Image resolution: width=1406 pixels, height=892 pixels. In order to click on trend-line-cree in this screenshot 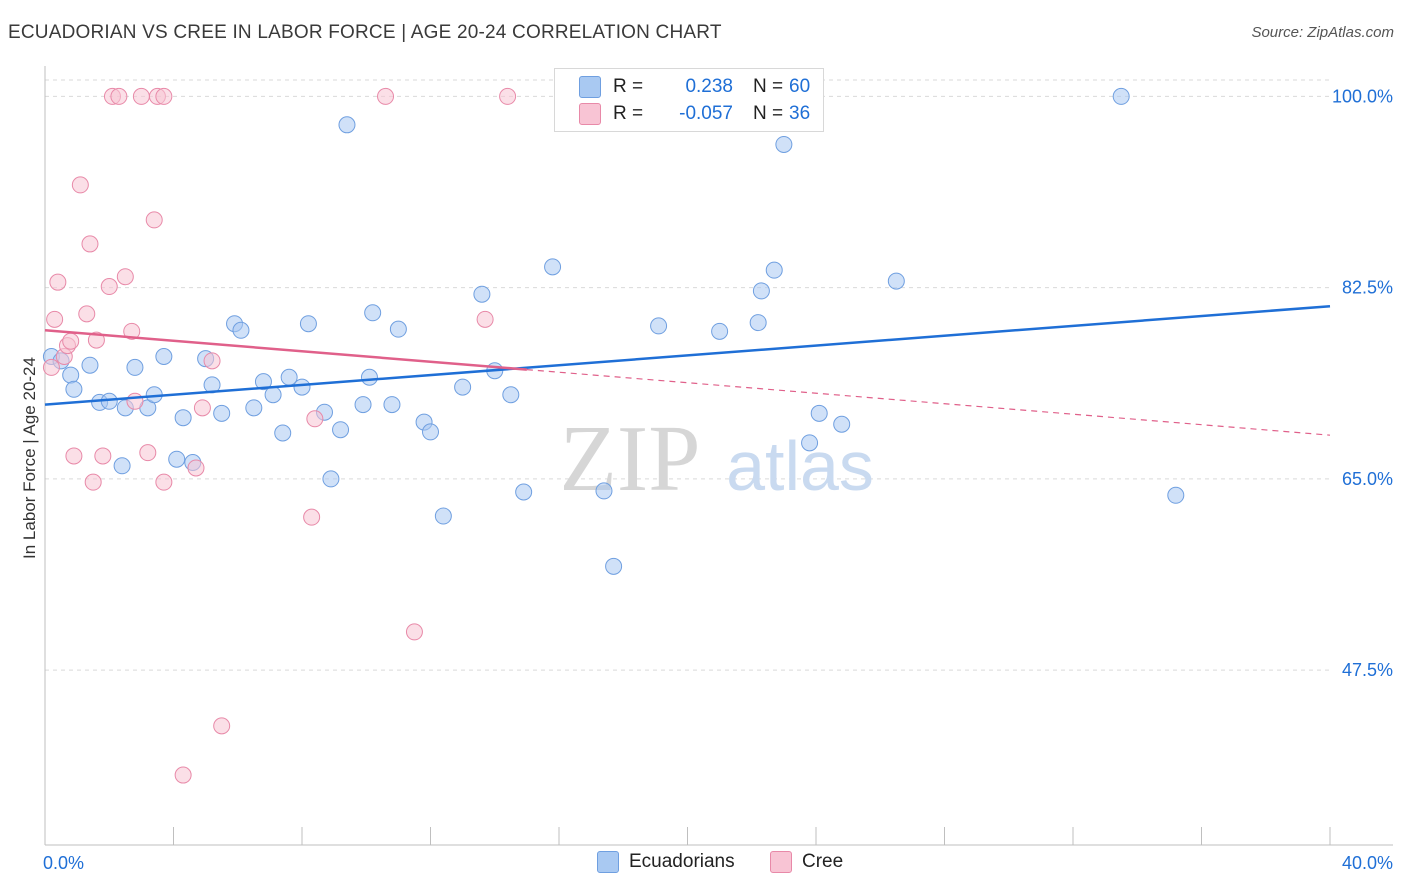, I will do `click(285, 350)`.